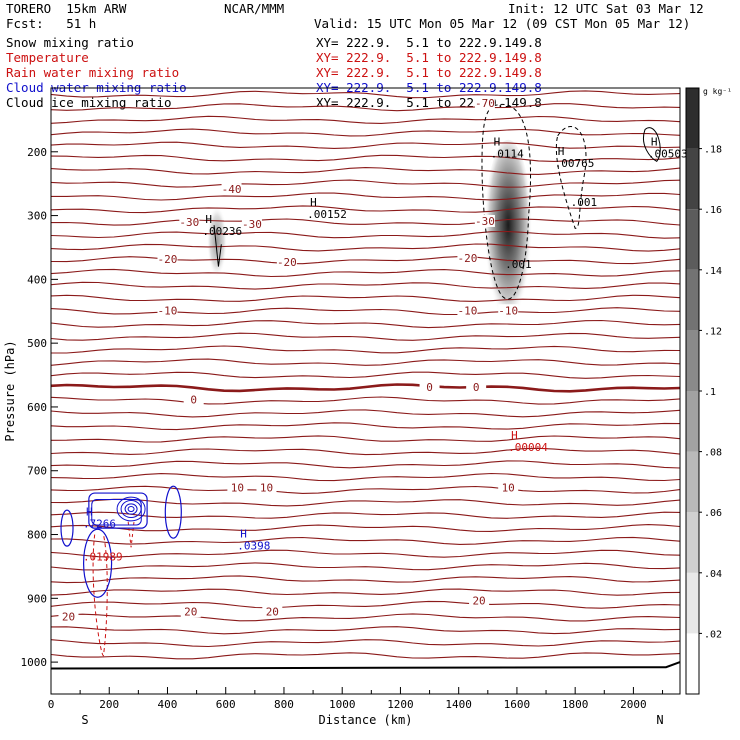 The height and width of the screenshot is (740, 740). Describe the element at coordinates (584, 202) in the screenshot. I see `contour-label: .001` at that location.